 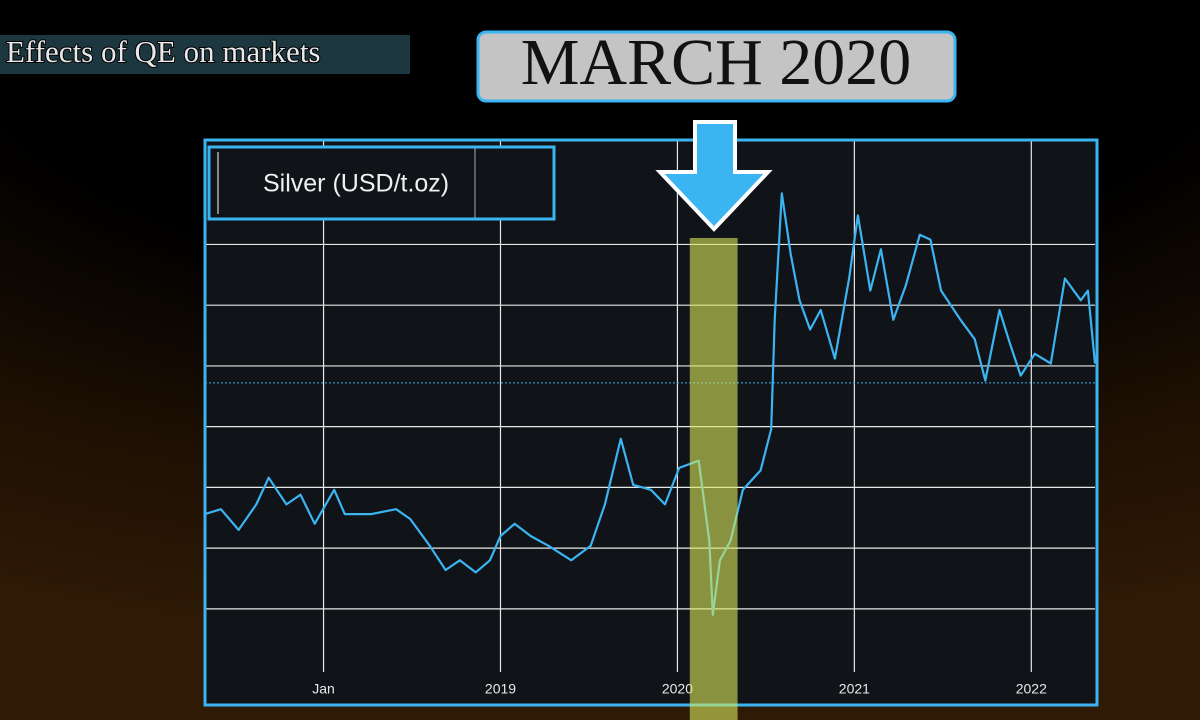 I want to click on banner-box, so click(x=716, y=66).